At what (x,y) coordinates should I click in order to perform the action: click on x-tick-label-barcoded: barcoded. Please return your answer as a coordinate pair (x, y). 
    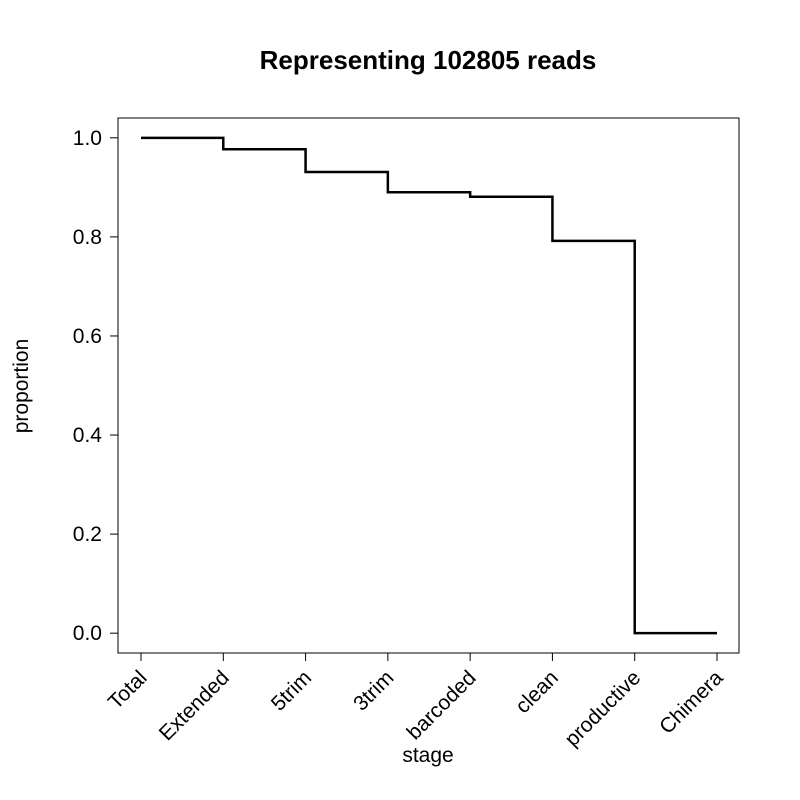
    Looking at the image, I should click on (441, 705).